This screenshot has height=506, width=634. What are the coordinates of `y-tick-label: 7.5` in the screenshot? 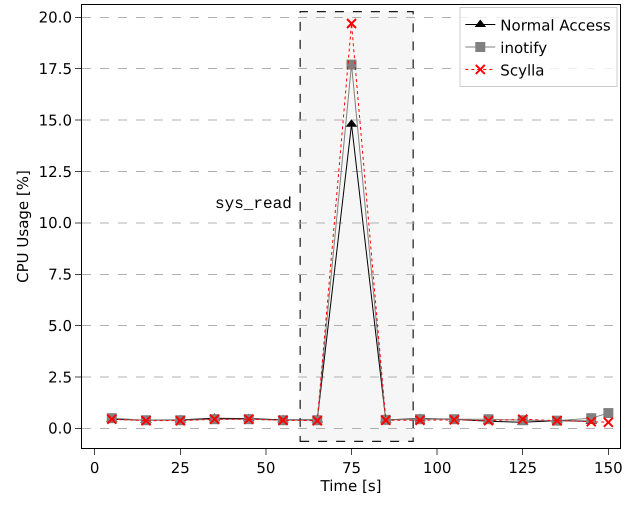 It's located at (60, 275).